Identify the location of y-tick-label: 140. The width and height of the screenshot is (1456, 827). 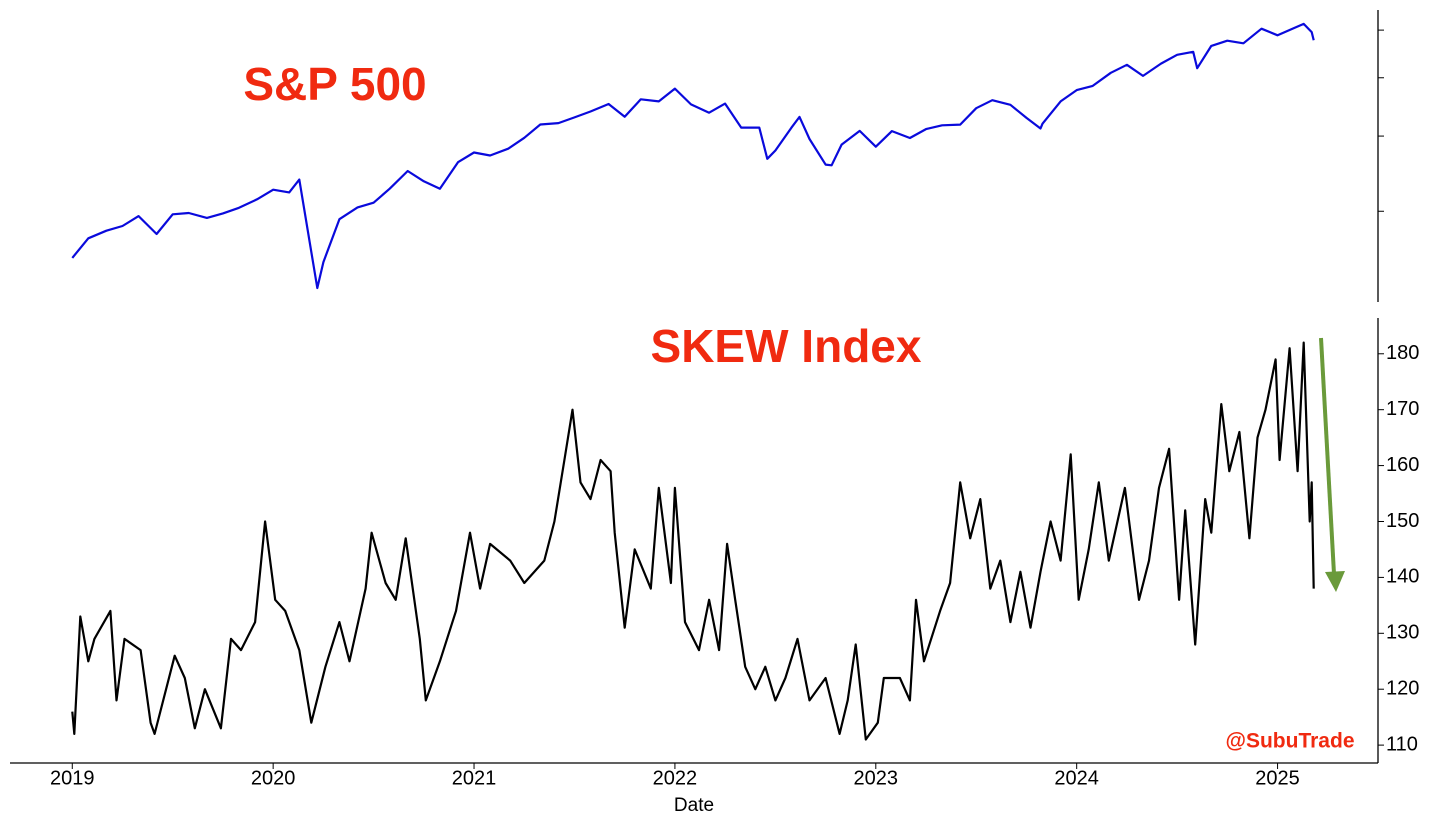
(1402, 577).